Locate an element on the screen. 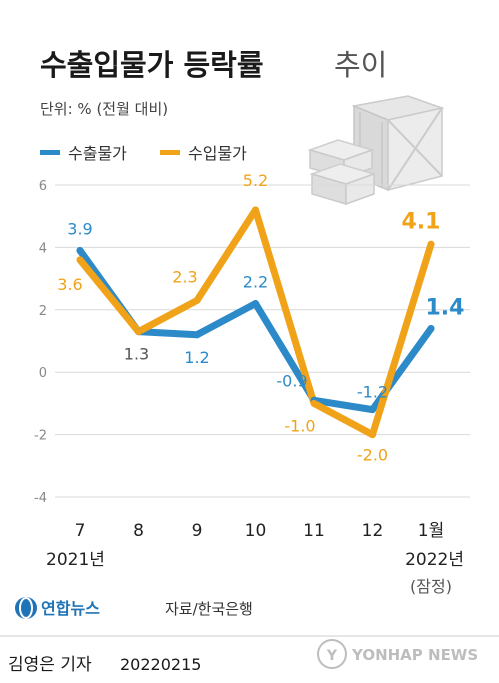 The image size is (499, 683). data-label-import: -2.0 is located at coordinates (372, 455).